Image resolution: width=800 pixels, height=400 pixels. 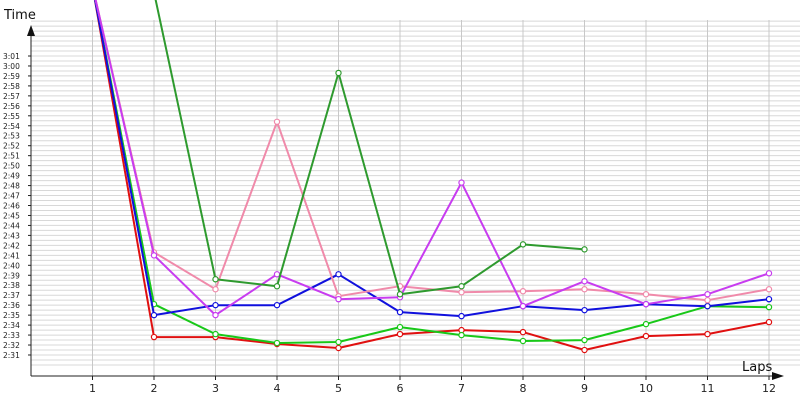 What do you see at coordinates (11, 245) in the screenshot?
I see `y-tick-label: 2:42` at bounding box center [11, 245].